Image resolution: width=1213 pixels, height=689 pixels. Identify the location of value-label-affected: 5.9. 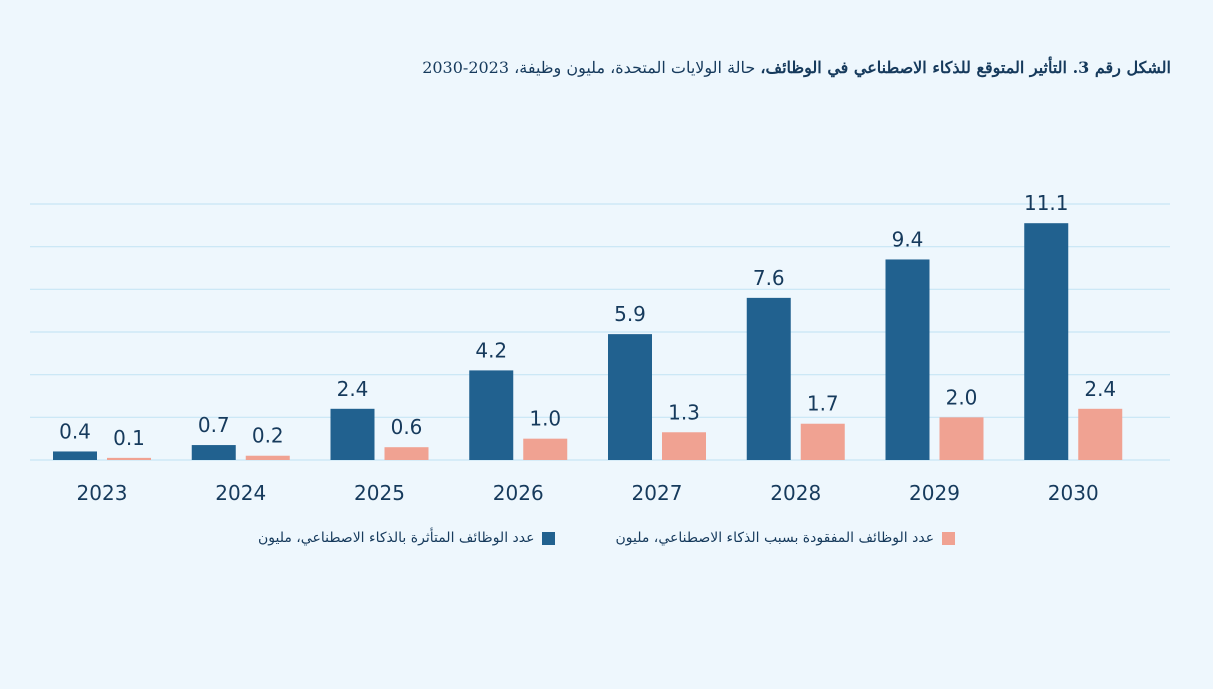
(630, 314).